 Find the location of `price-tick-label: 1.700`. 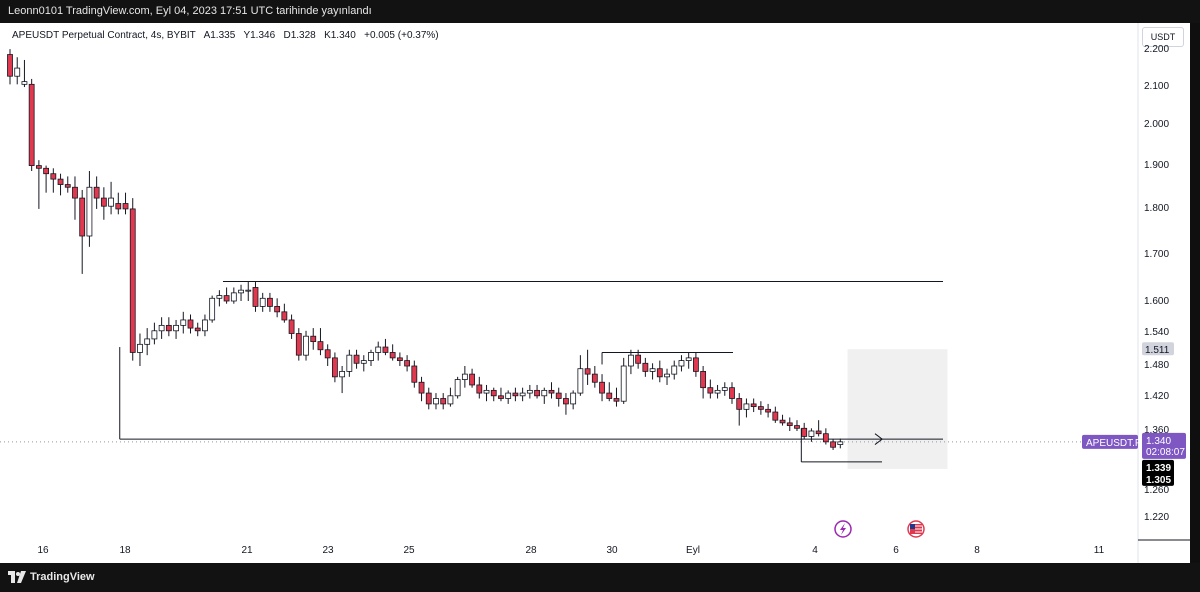

price-tick-label: 1.700 is located at coordinates (1156, 254).